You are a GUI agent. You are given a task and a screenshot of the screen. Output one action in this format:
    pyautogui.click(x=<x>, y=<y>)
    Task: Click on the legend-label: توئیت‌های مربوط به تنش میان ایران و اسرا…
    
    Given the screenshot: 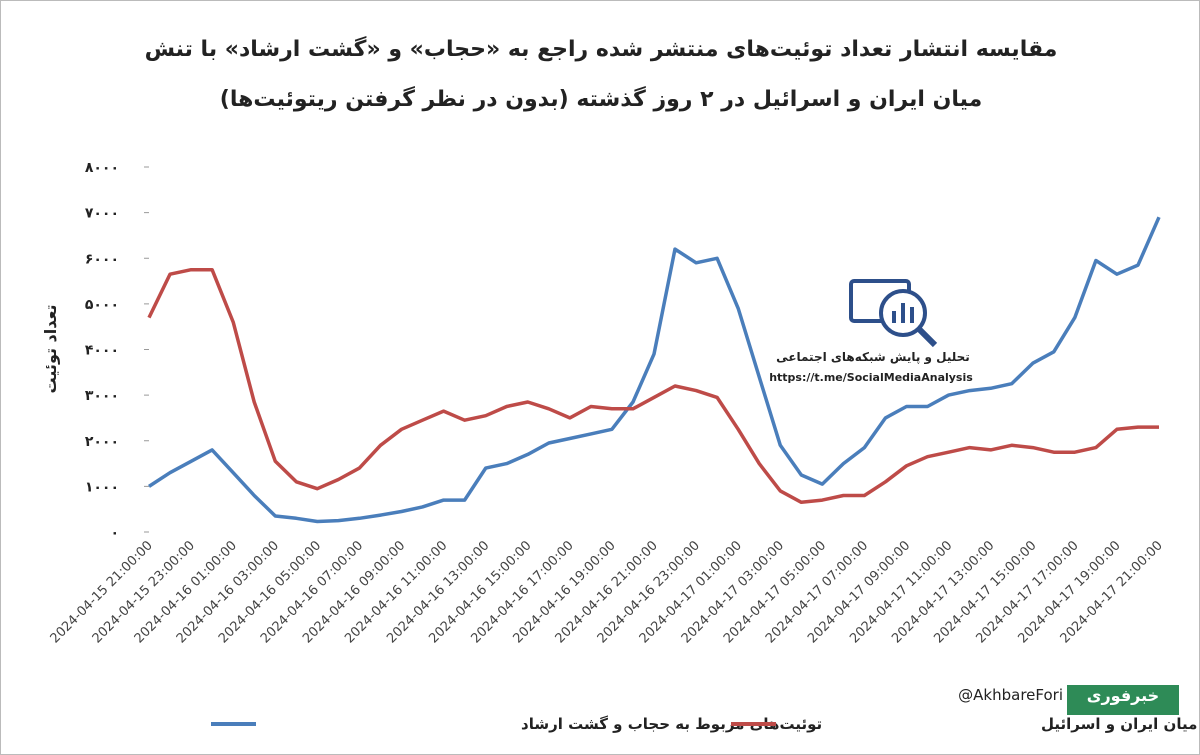 What is the action you would take?
    pyautogui.click(x=1120, y=724)
    